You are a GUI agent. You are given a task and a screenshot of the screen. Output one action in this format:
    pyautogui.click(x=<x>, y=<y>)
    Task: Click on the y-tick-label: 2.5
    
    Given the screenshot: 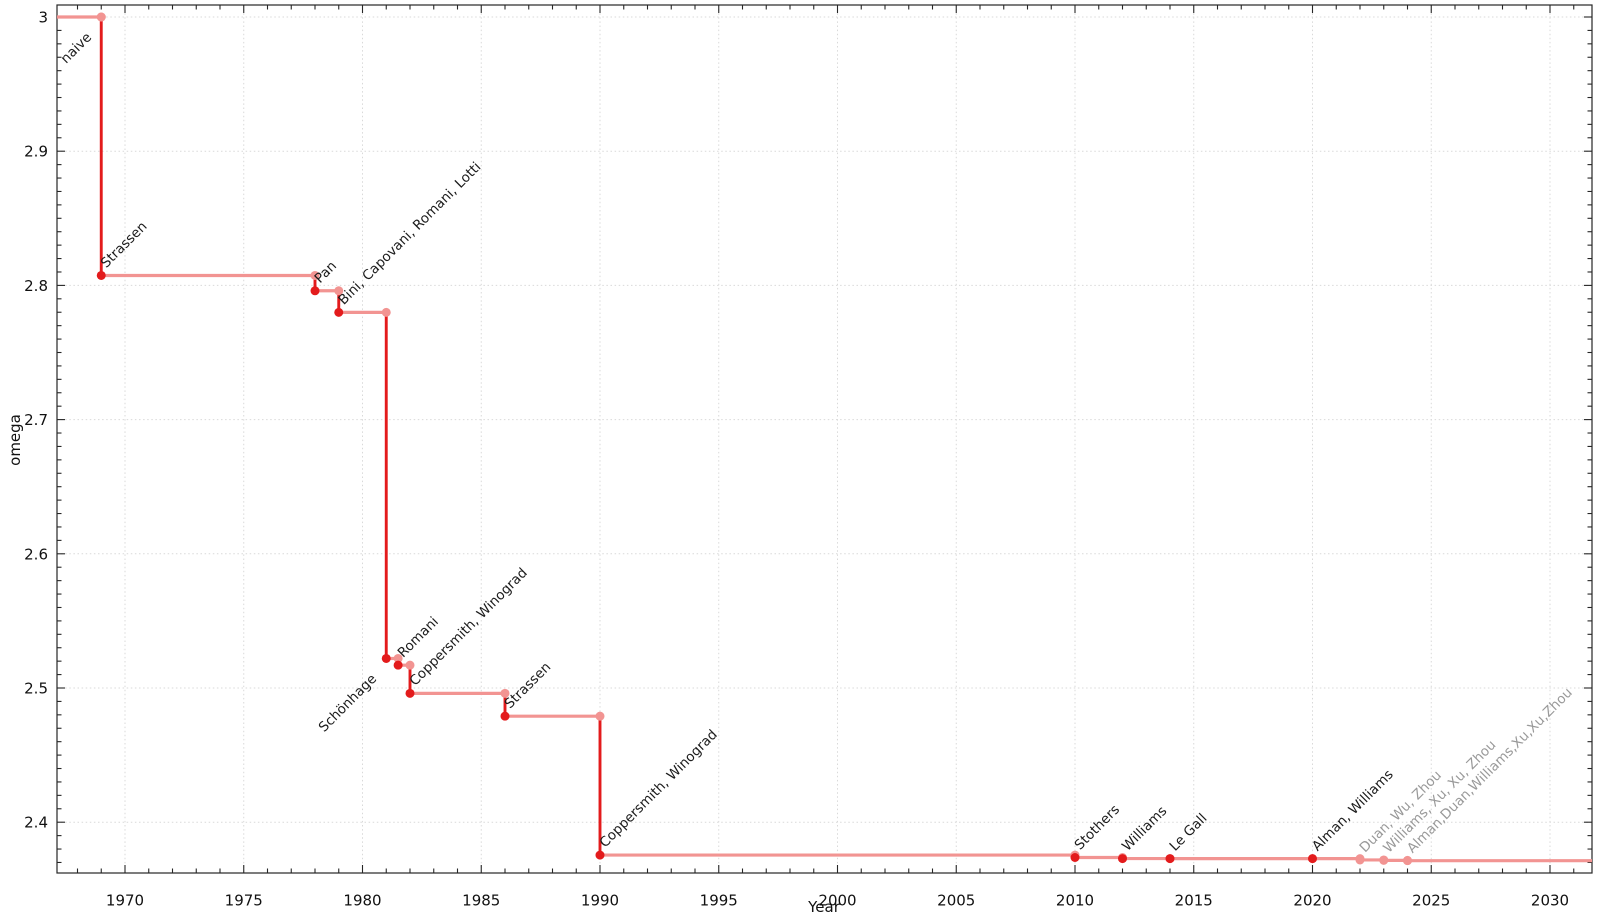 What is the action you would take?
    pyautogui.click(x=36, y=689)
    